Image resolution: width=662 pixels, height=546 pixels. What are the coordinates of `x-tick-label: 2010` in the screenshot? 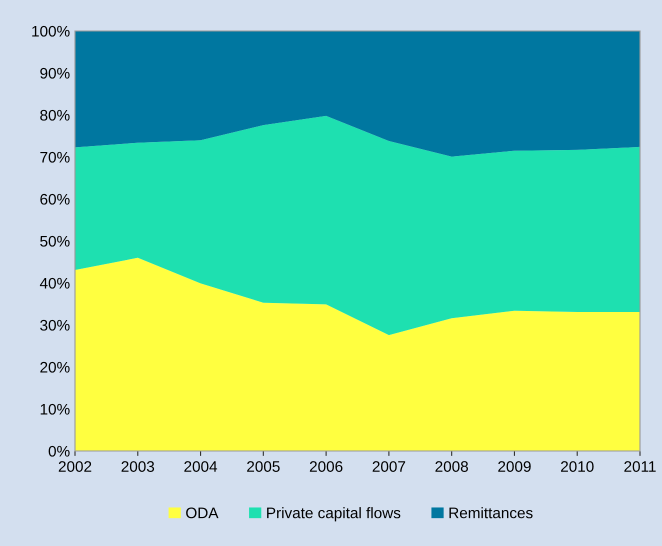 It's located at (577, 466).